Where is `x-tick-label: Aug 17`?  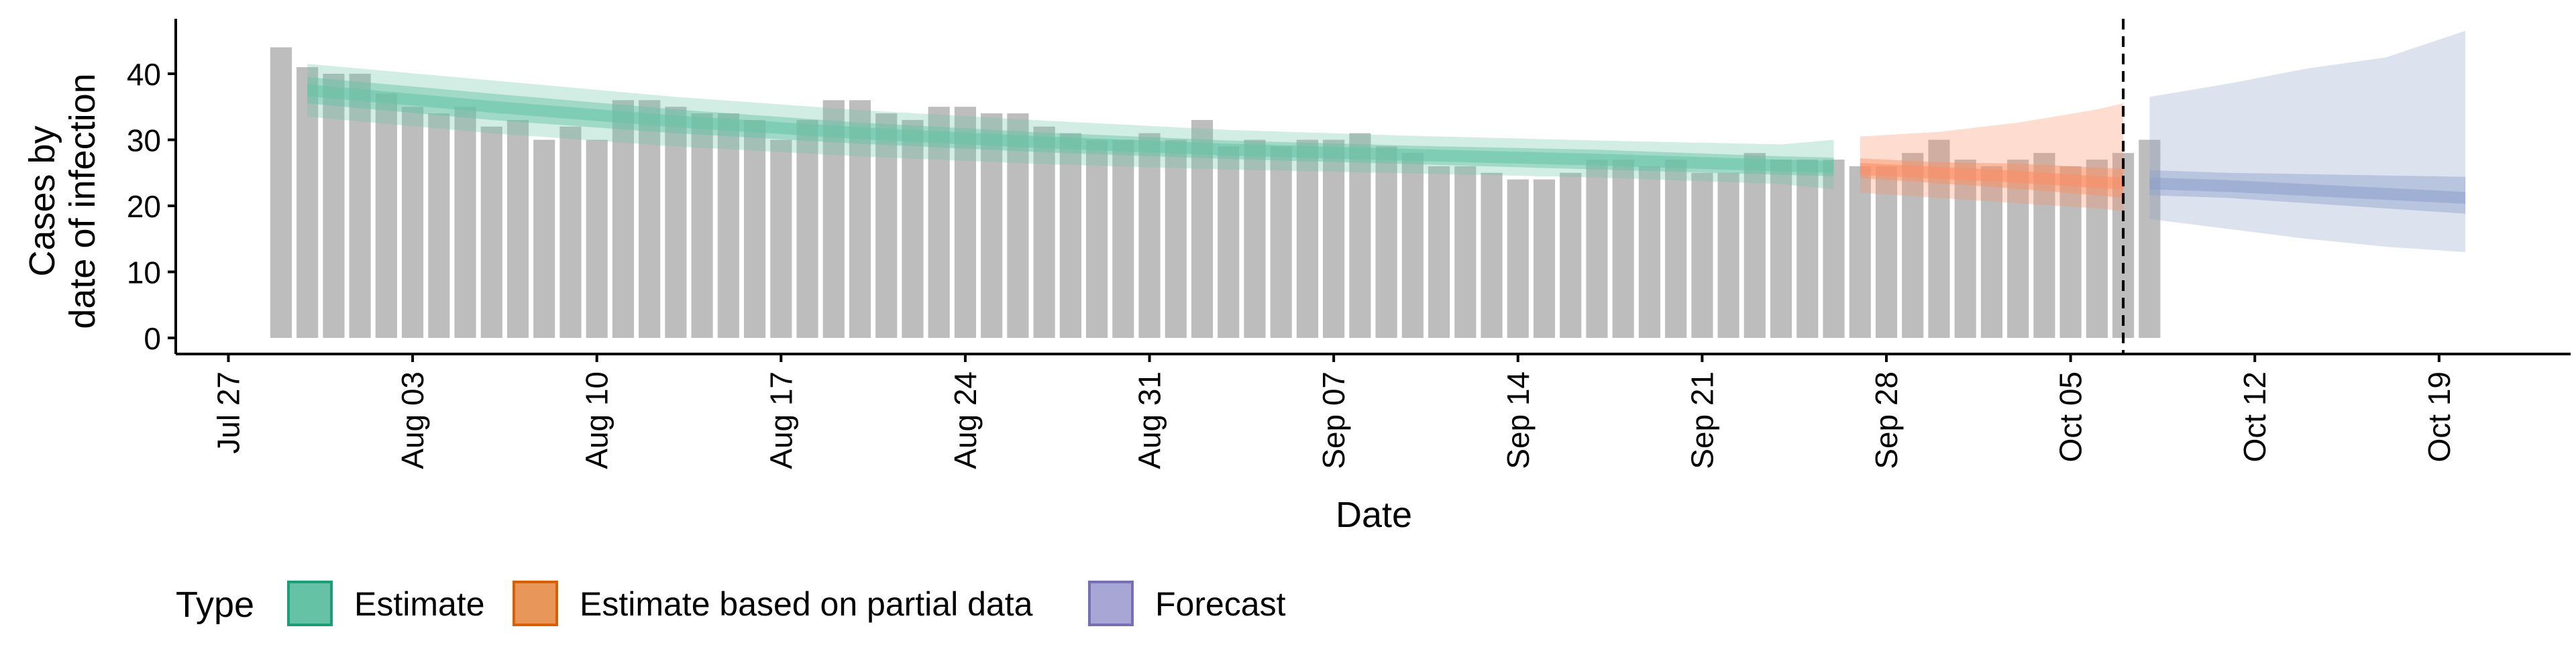
x-tick-label: Aug 17 is located at coordinates (780, 420).